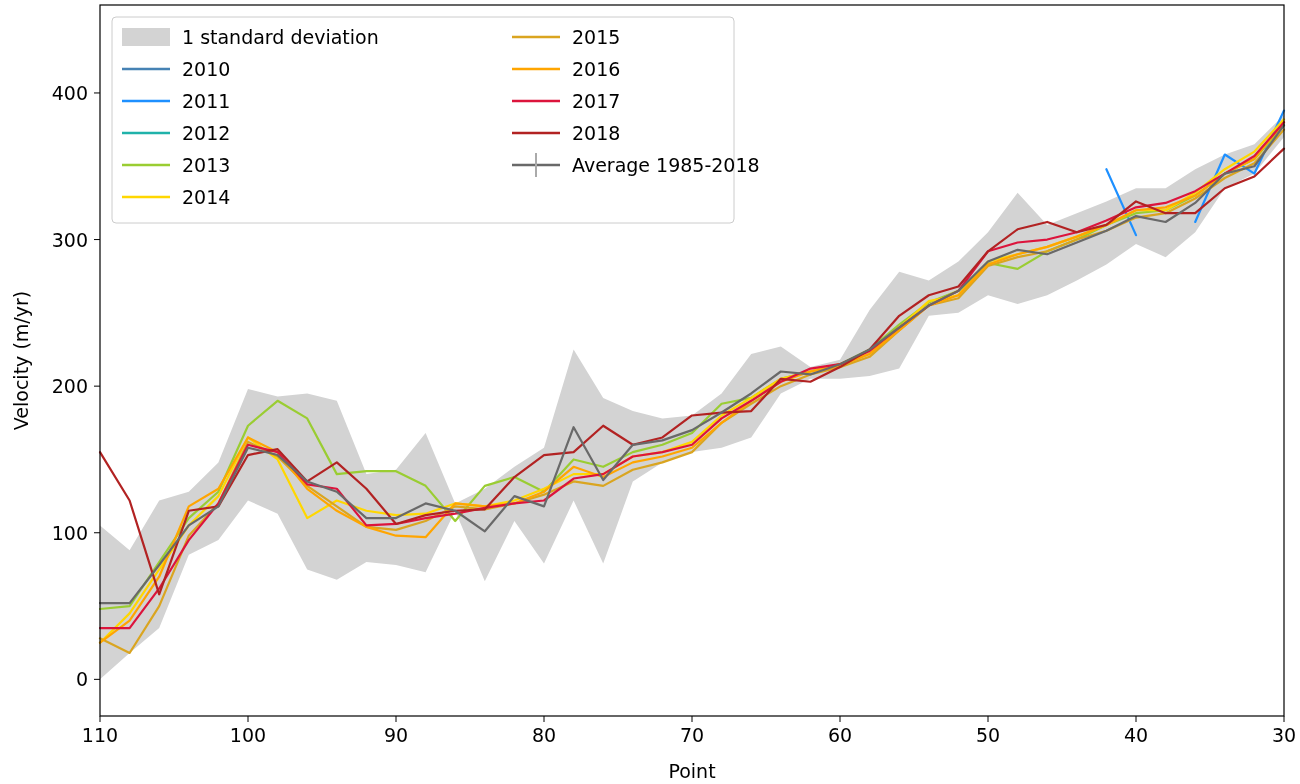 The width and height of the screenshot is (1300, 784). I want to click on y-tick-label: 0, so click(81, 679).